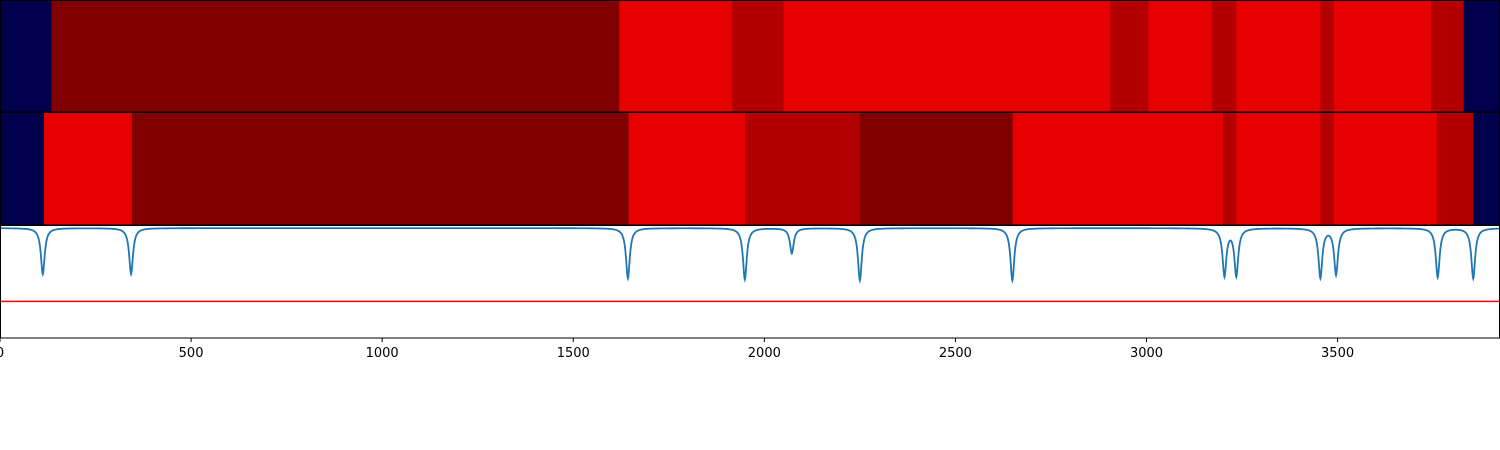 Image resolution: width=1500 pixels, height=450 pixels. What do you see at coordinates (191, 353) in the screenshot?
I see `x-tick-label-1: 500` at bounding box center [191, 353].